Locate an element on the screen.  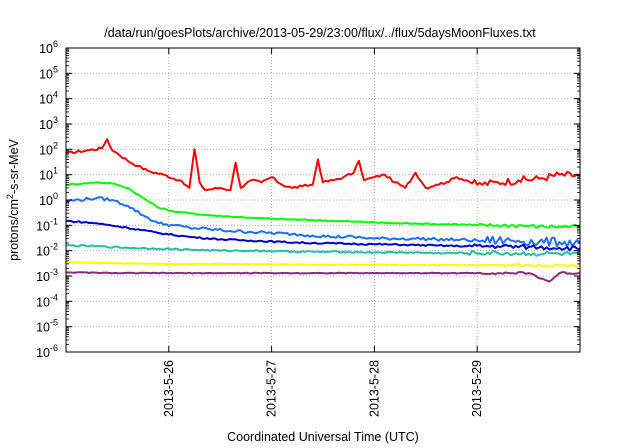
y-tick-label: 10⁶ is located at coordinates (48, 47).